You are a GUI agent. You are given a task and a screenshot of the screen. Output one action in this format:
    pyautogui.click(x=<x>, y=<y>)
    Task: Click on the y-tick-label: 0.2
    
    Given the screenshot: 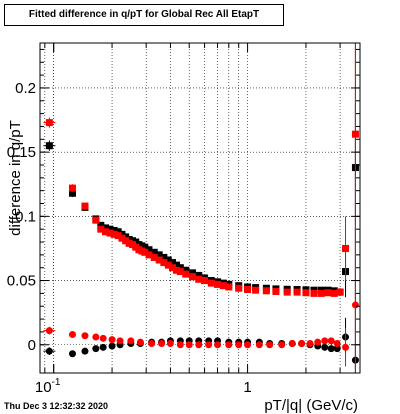 What is the action you would take?
    pyautogui.click(x=25, y=88)
    